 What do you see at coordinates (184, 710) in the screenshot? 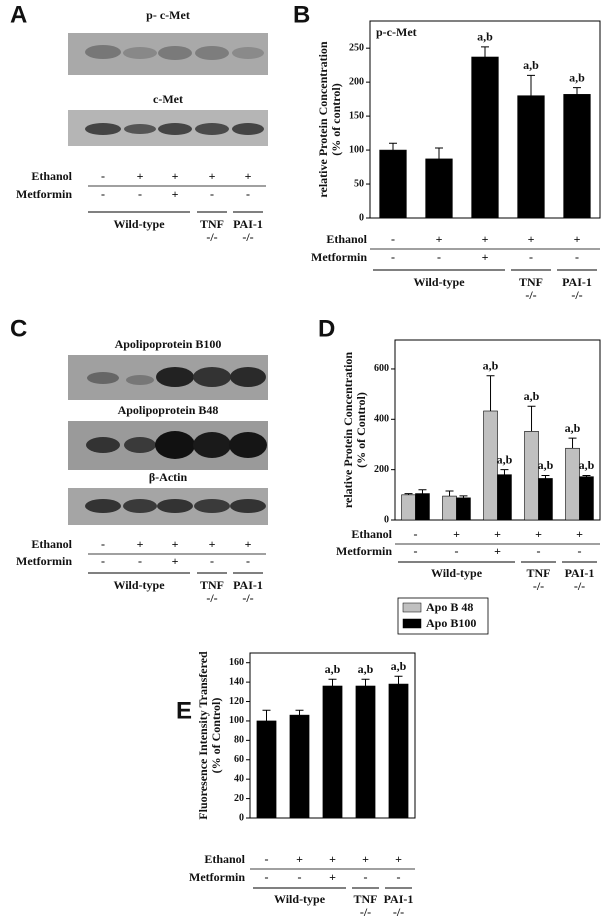
I see `panel-letter: E` at bounding box center [184, 710].